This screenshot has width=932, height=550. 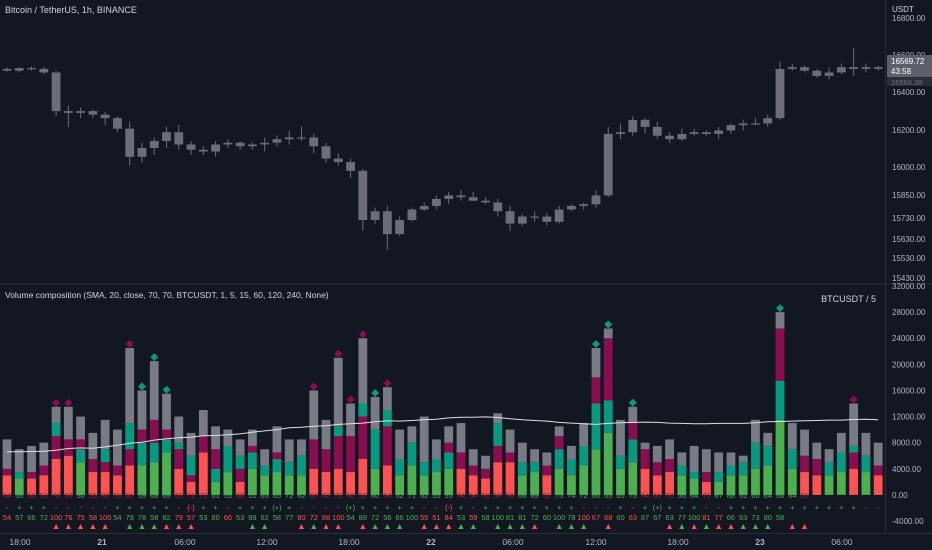 What do you see at coordinates (240, 517) in the screenshot?
I see `pct-row2-value: 53` at bounding box center [240, 517].